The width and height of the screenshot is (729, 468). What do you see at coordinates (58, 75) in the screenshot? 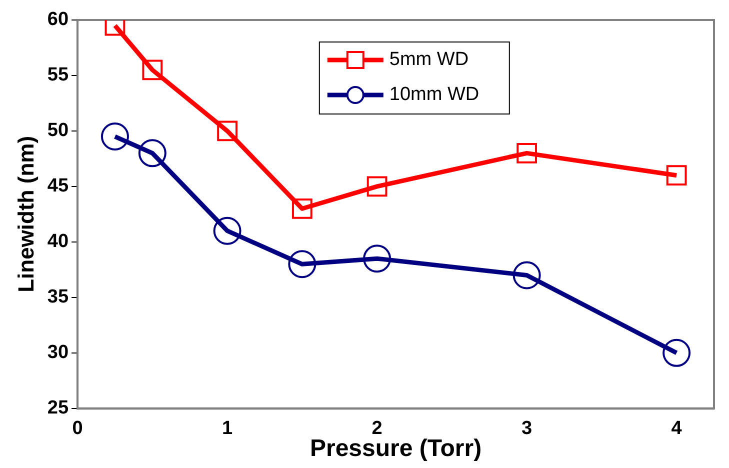
I see `y-tick-label: 55` at bounding box center [58, 75].